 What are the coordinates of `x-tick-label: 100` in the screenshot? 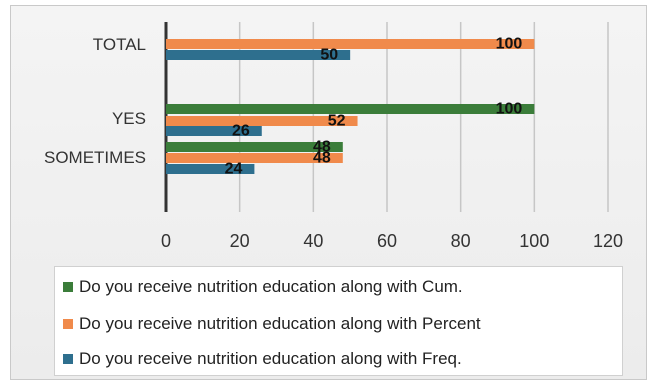 It's located at (534, 241).